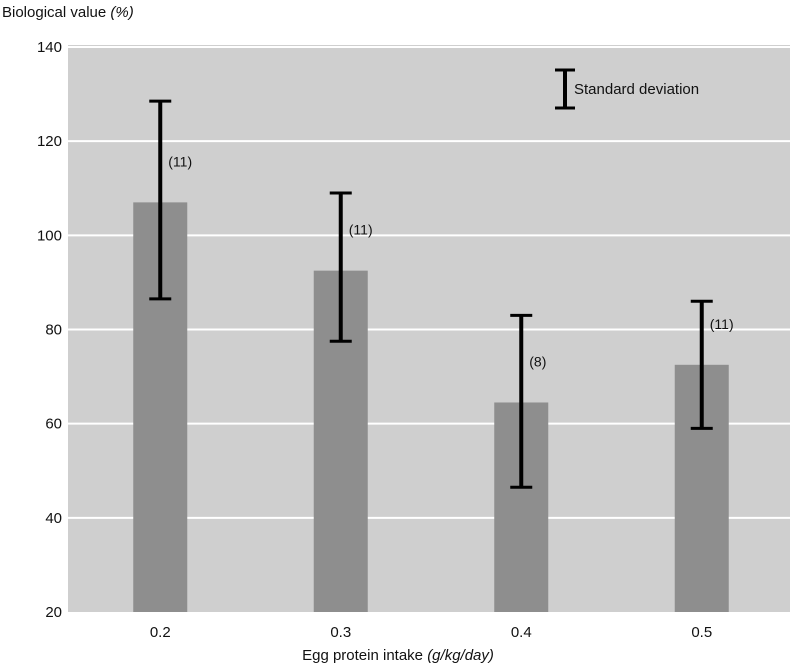 This screenshot has width=796, height=672. I want to click on x-axis-title: Egg protein intake (g/kg/day), so click(398, 655).